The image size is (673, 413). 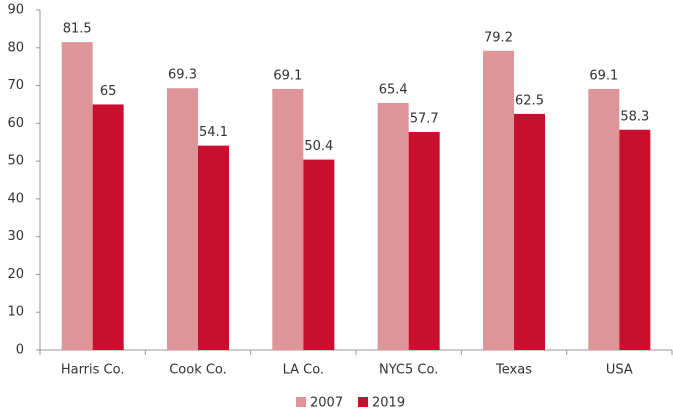 I want to click on x-tick-label: Texas, so click(x=513, y=370).